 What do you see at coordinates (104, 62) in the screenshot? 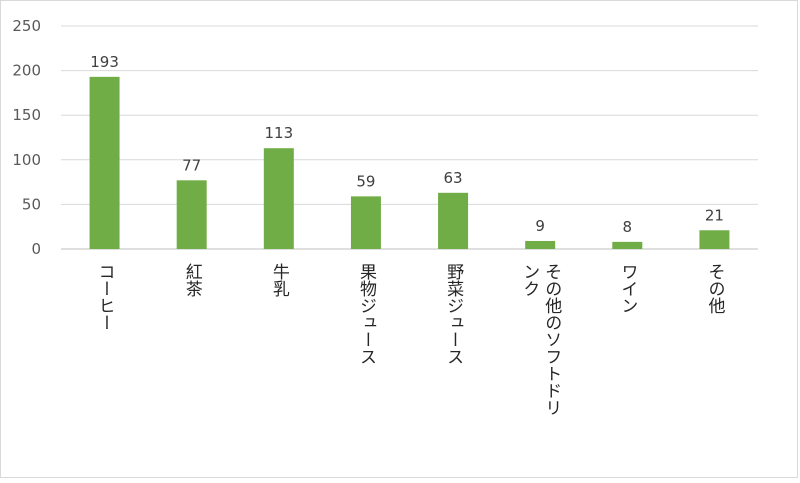
I see `data-label: 193` at bounding box center [104, 62].